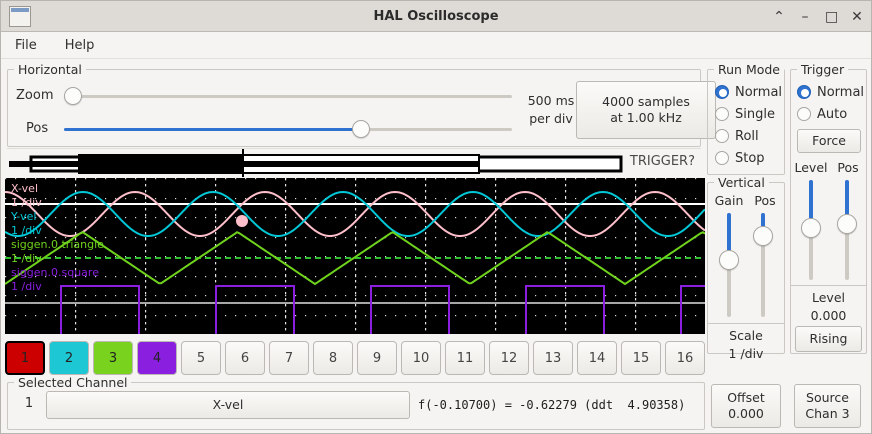 This screenshot has width=872, height=434. I want to click on channel-button-13: 13, so click(553, 358).